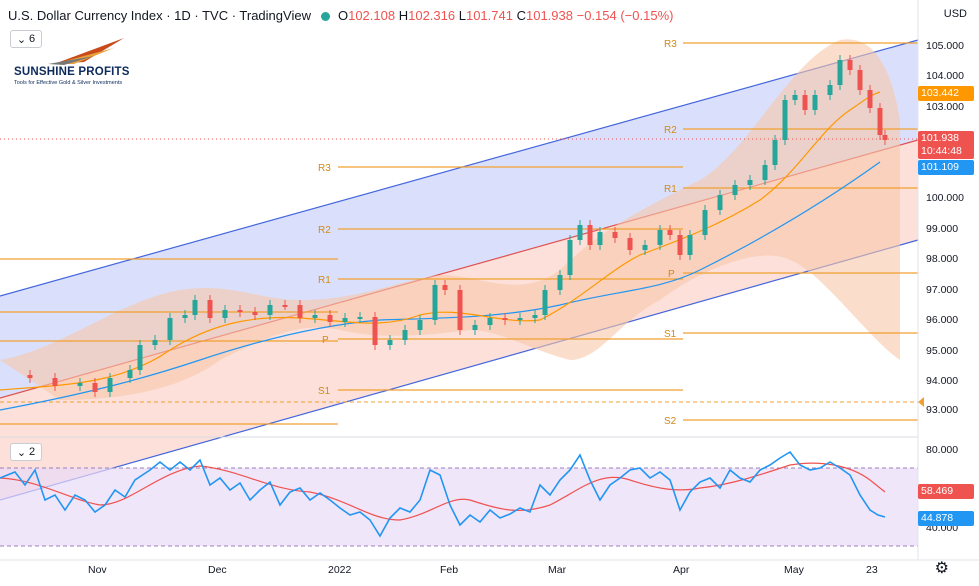 The width and height of the screenshot is (979, 586). What do you see at coordinates (325, 16) in the screenshot?
I see `market-status-icon` at bounding box center [325, 16].